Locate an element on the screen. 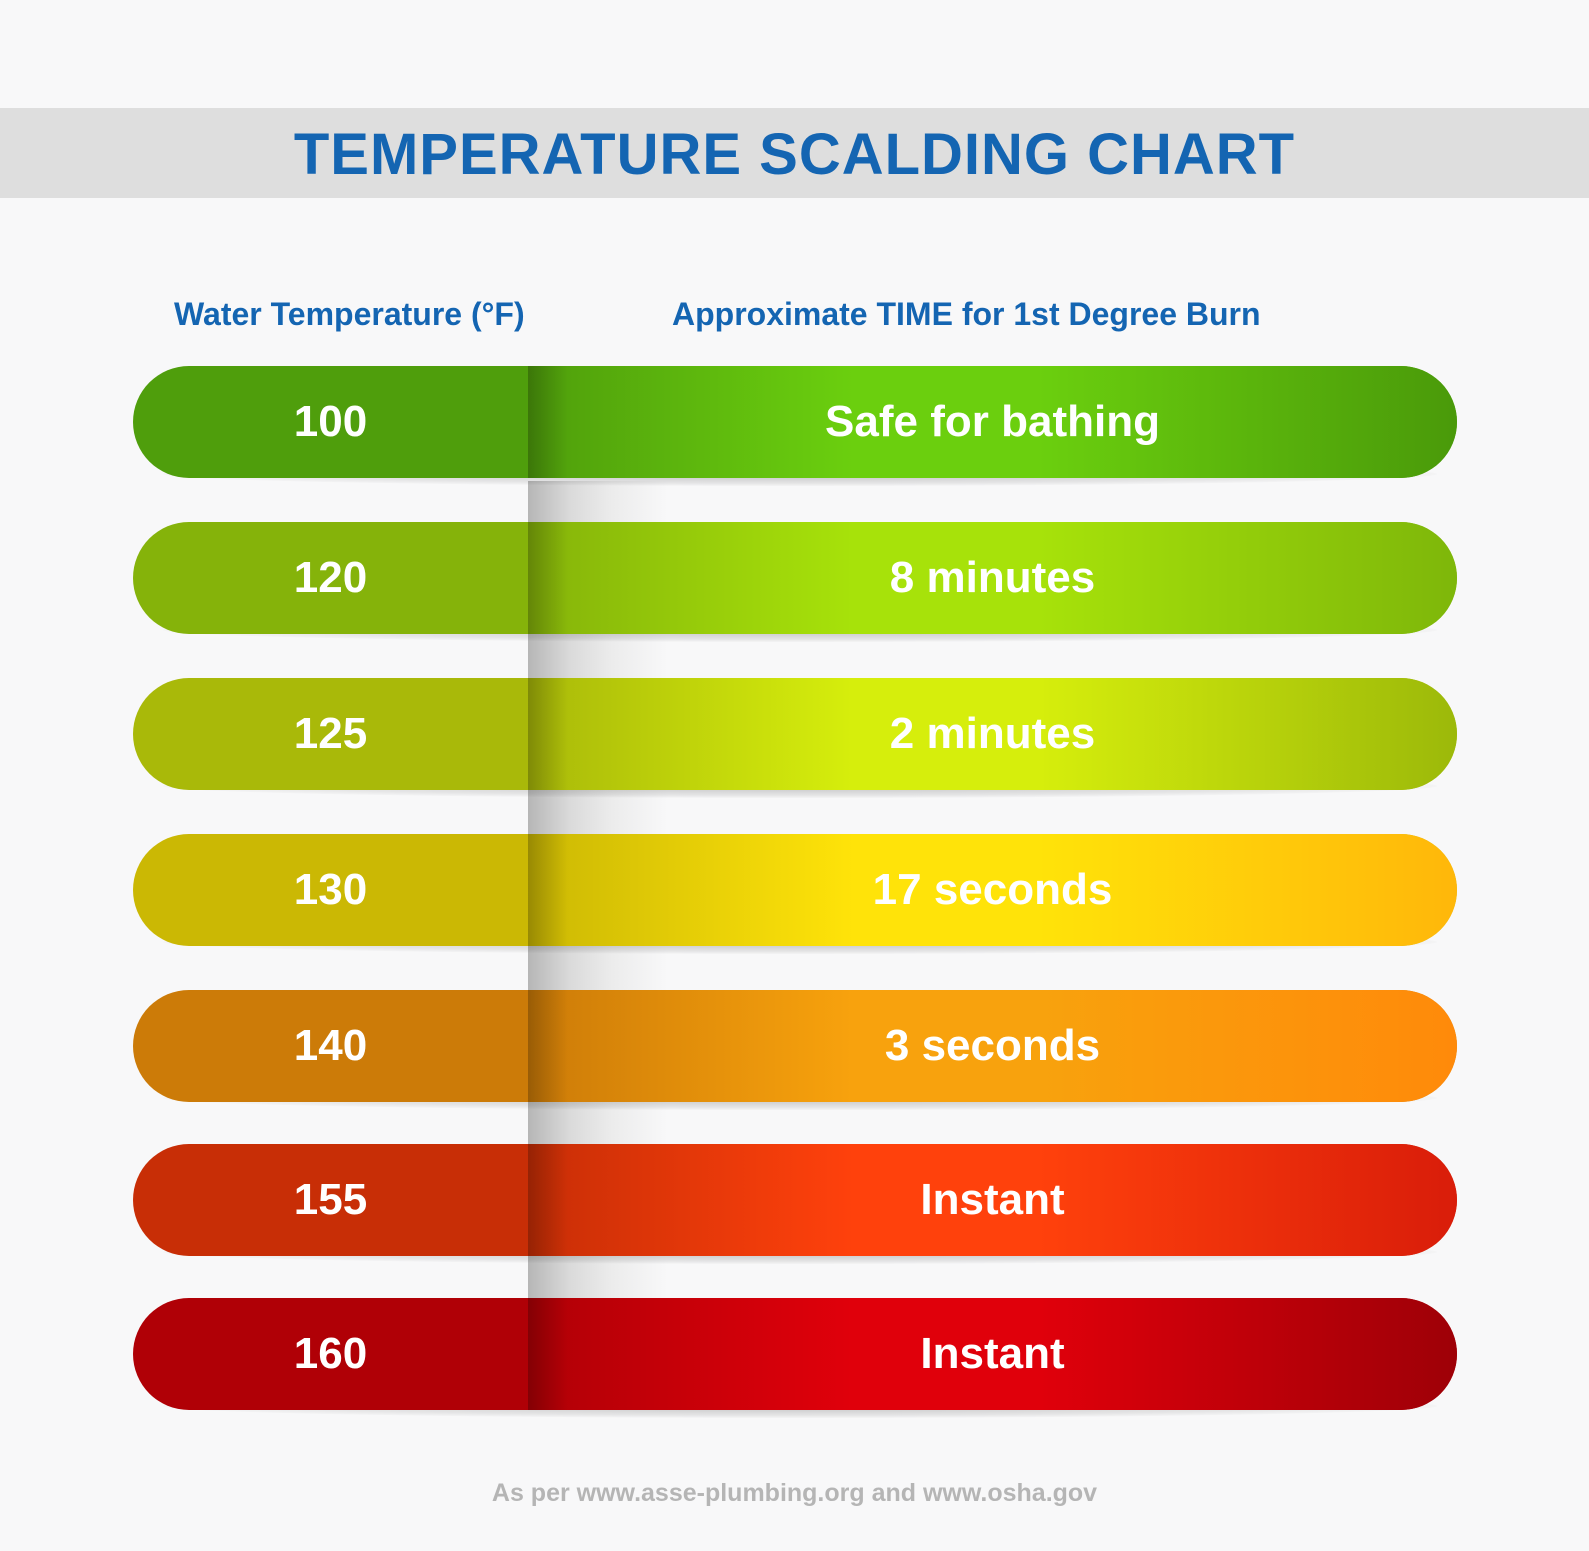  table-row: 140 3 seconds is located at coordinates (795, 1050).